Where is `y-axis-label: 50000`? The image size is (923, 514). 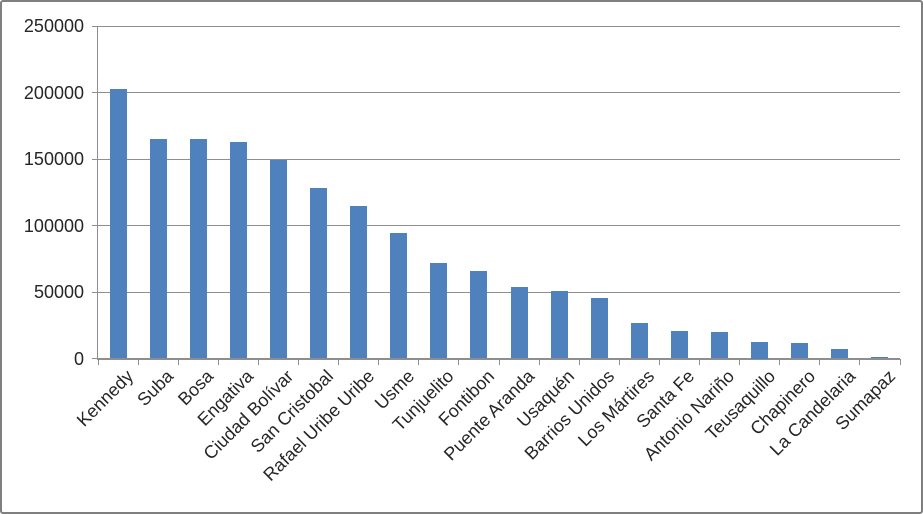 y-axis-label: 50000 is located at coordinates (58, 292).